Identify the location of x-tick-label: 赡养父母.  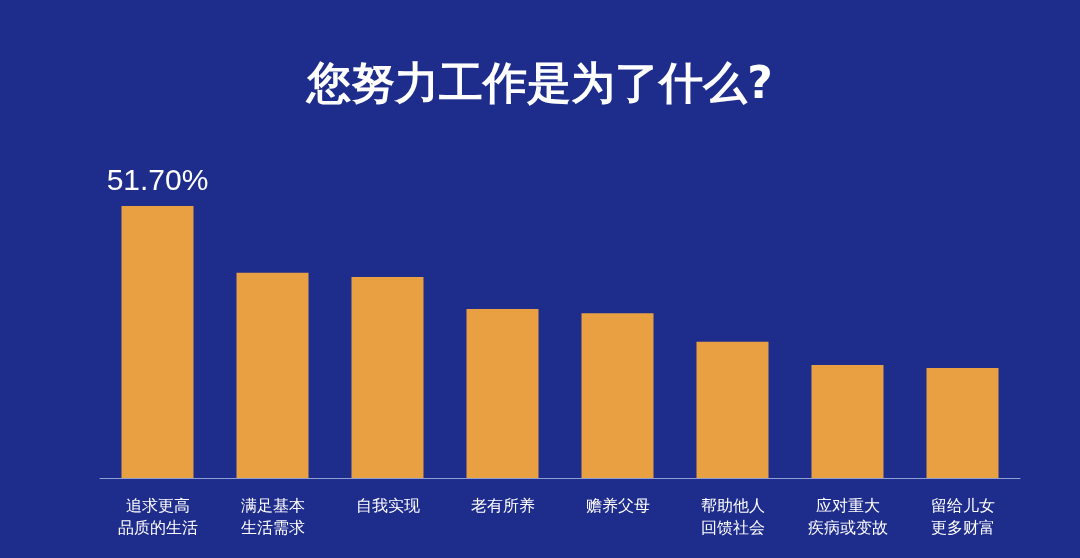
(617, 505).